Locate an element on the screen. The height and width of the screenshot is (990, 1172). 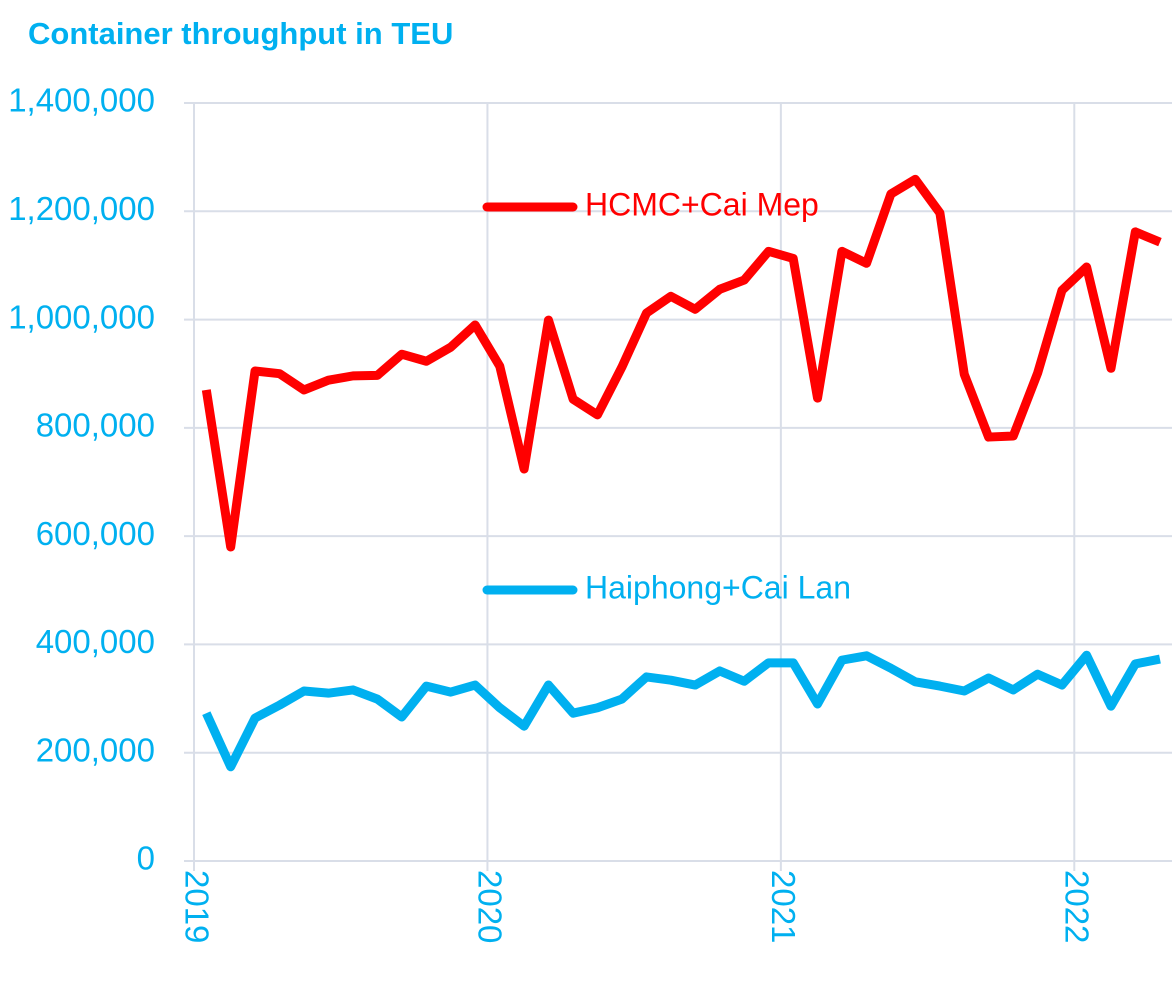
chart-title: Container throughput in TEU is located at coordinates (240, 33).